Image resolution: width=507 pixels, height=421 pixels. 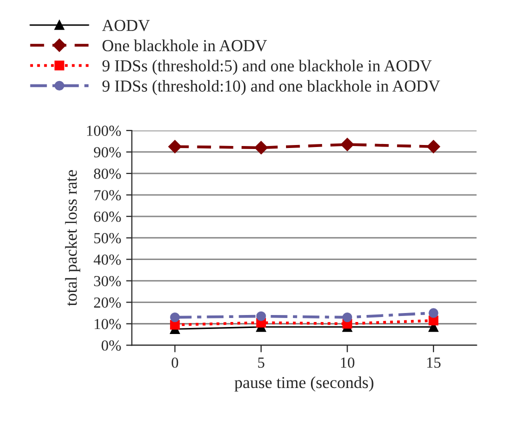 What do you see at coordinates (111, 345) in the screenshot?
I see `y-tick-label: 0%` at bounding box center [111, 345].